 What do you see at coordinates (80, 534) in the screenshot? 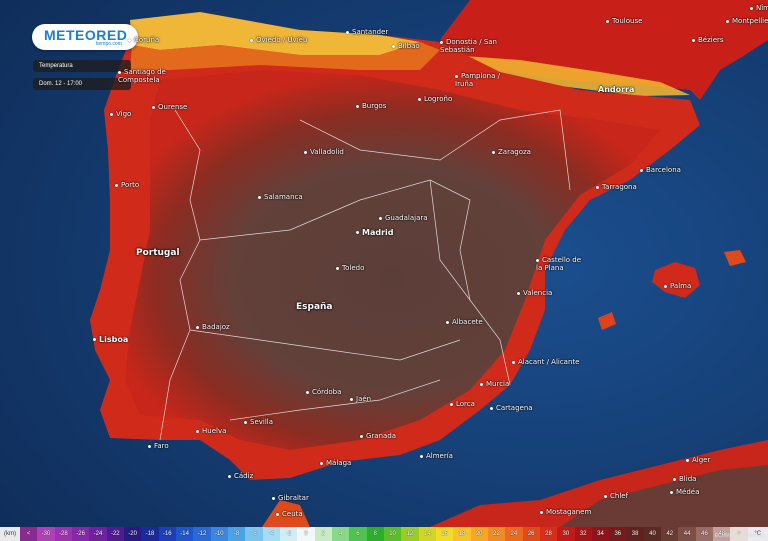
I see `scale-cell: -26` at bounding box center [80, 534].